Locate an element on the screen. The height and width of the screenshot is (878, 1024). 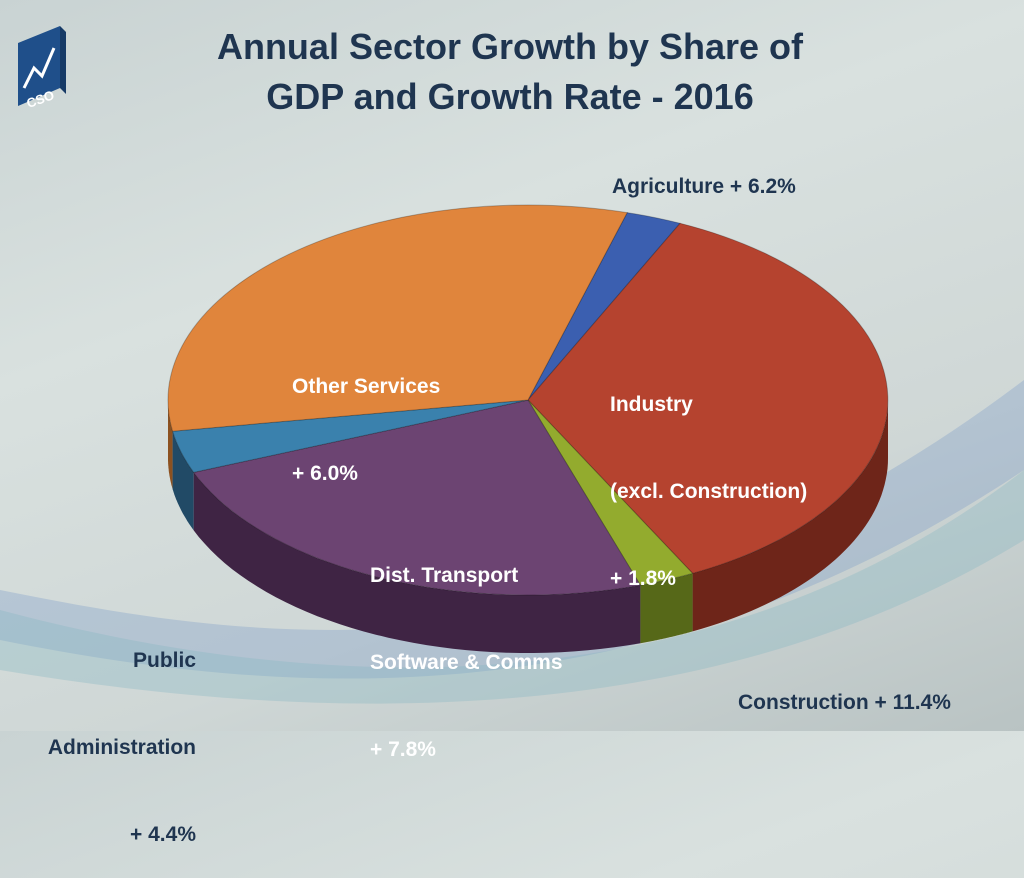
slice-dist-transport-software-comms is located at coordinates (417, 497).